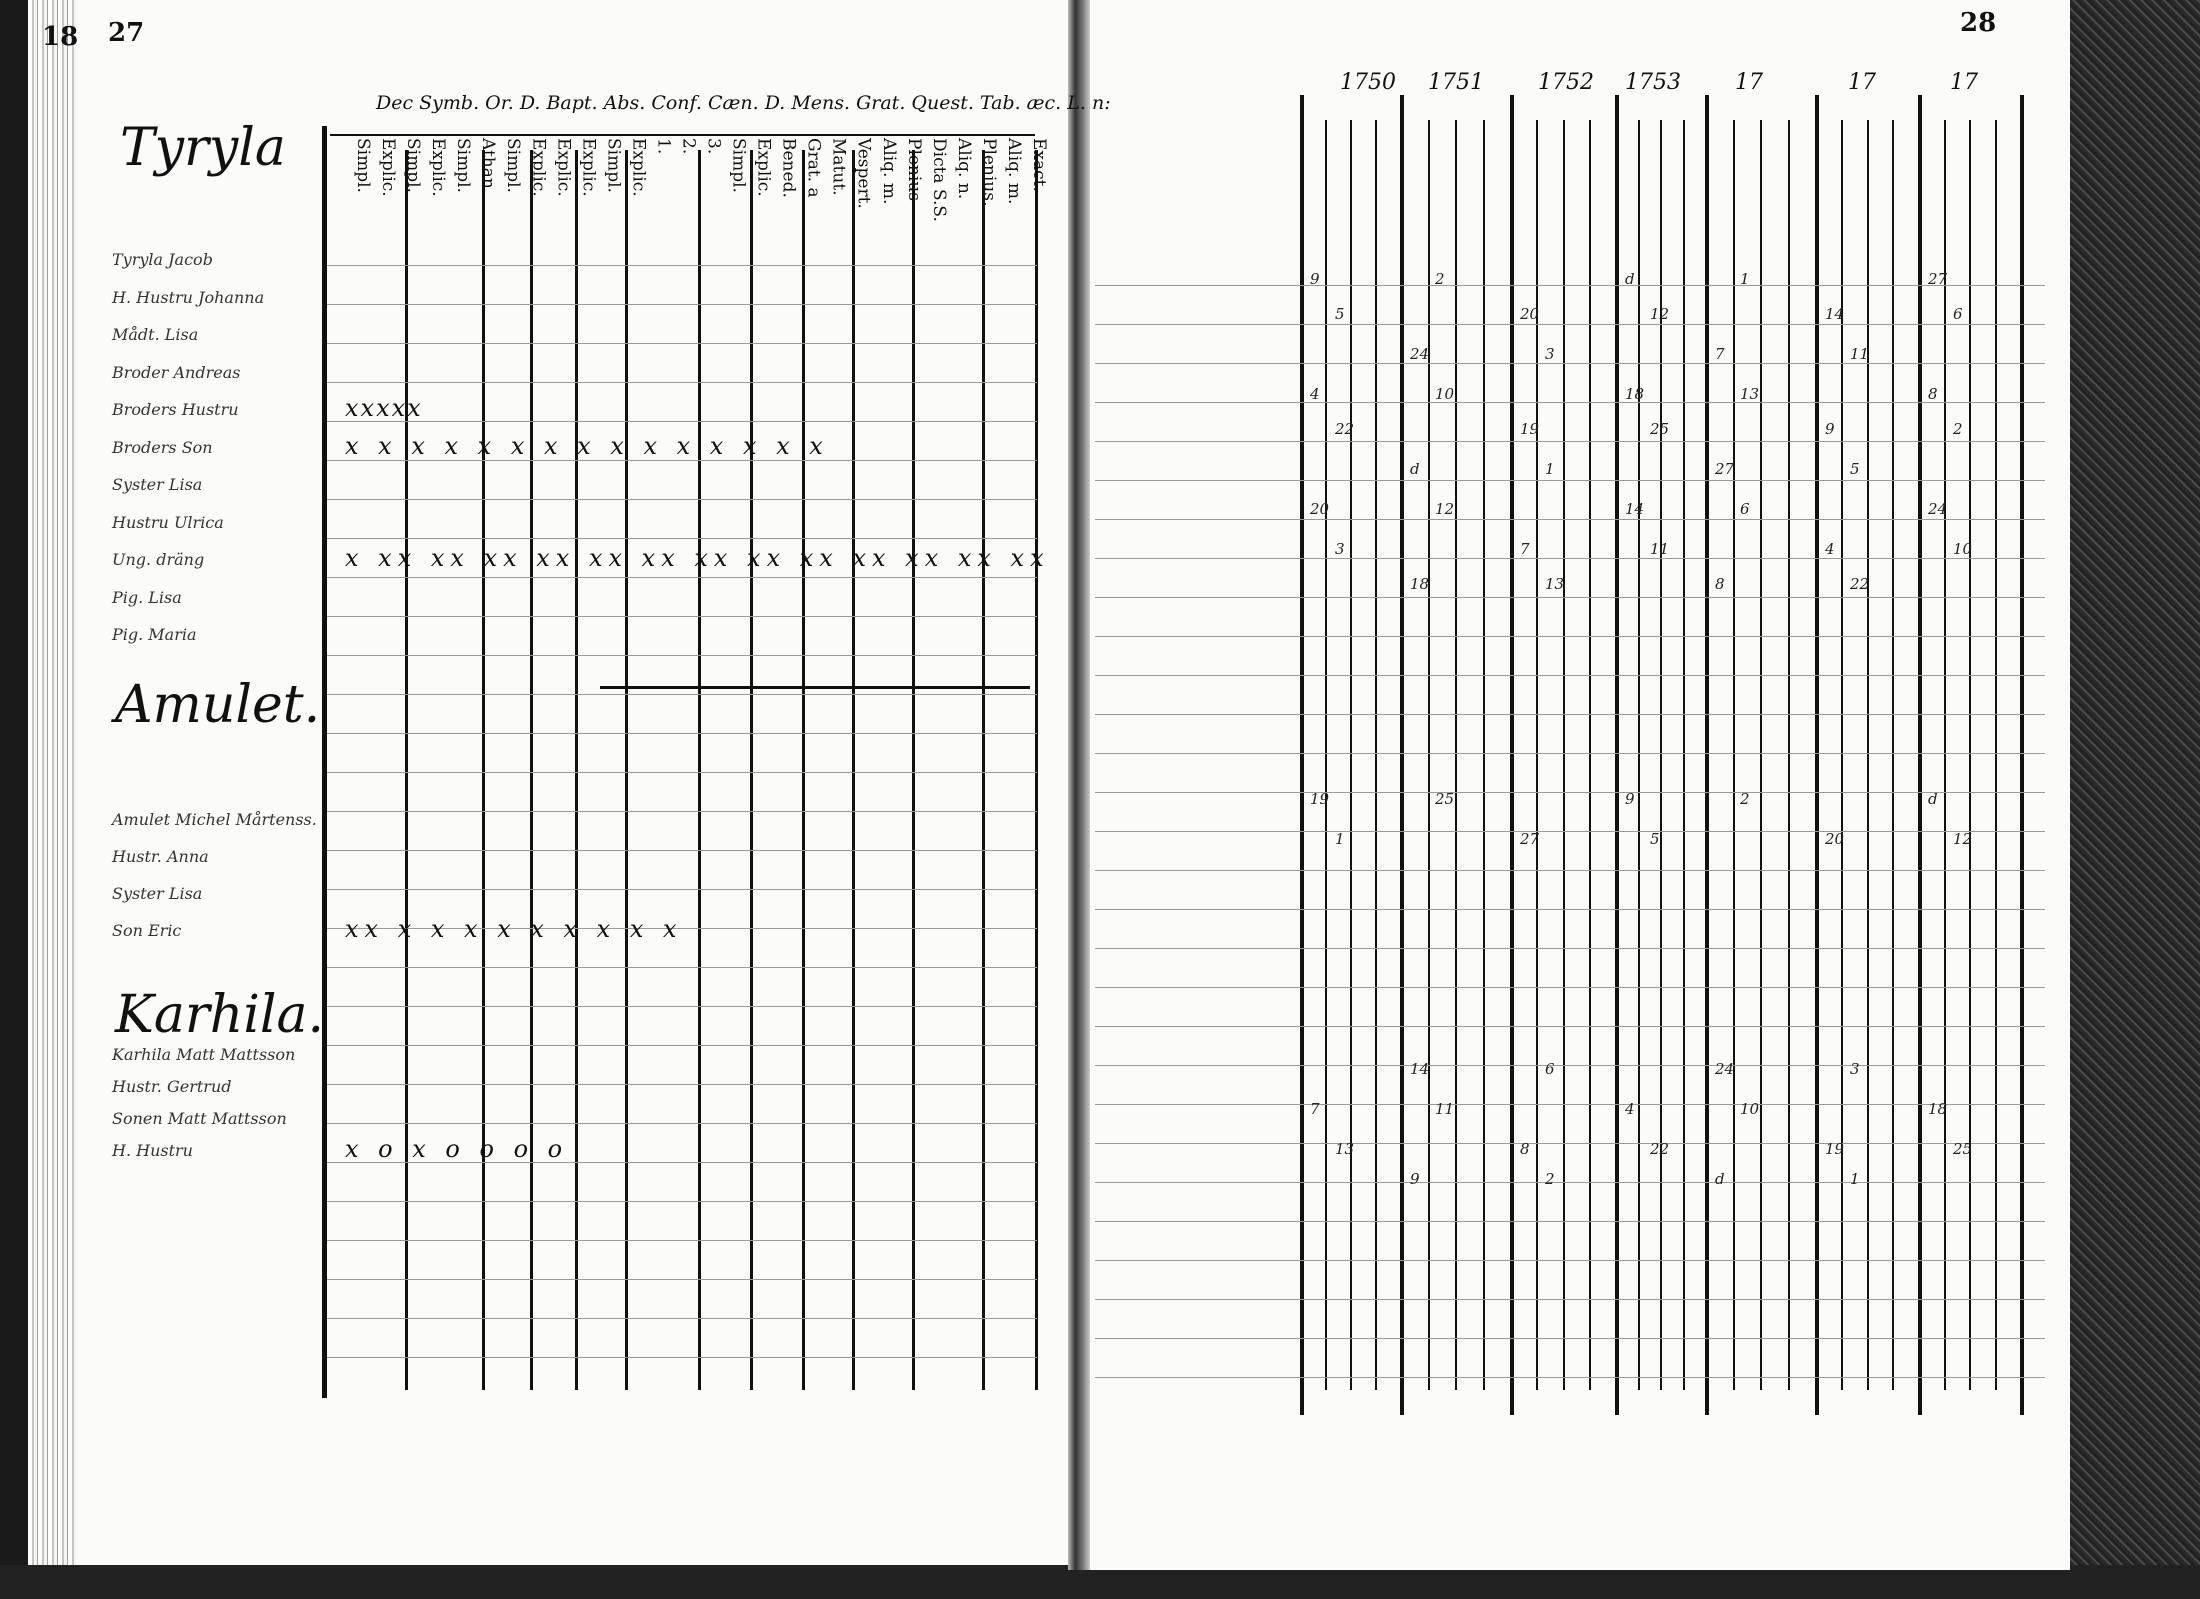  Describe the element at coordinates (1566, 82) in the screenshot. I see `year-header: 1752` at that location.